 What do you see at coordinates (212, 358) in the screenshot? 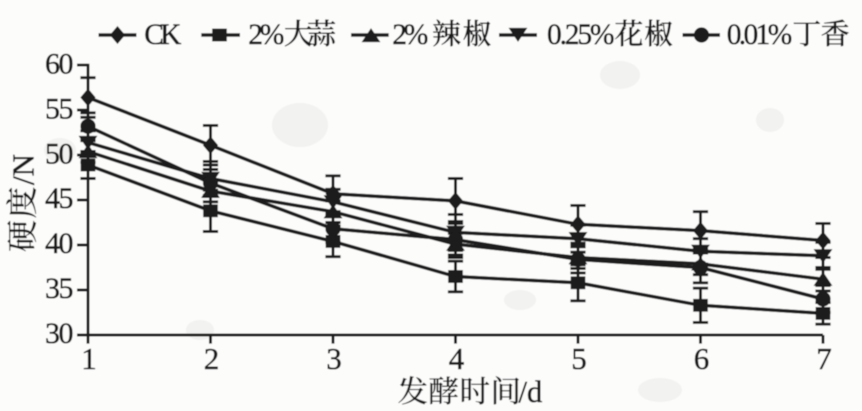
I see `svg-text: 2` at bounding box center [212, 358].